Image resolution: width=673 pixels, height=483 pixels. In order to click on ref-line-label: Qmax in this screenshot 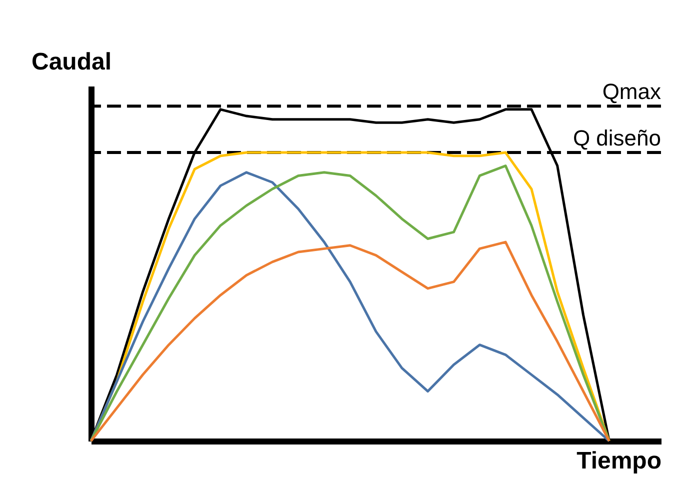, I will do `click(631, 91)`.